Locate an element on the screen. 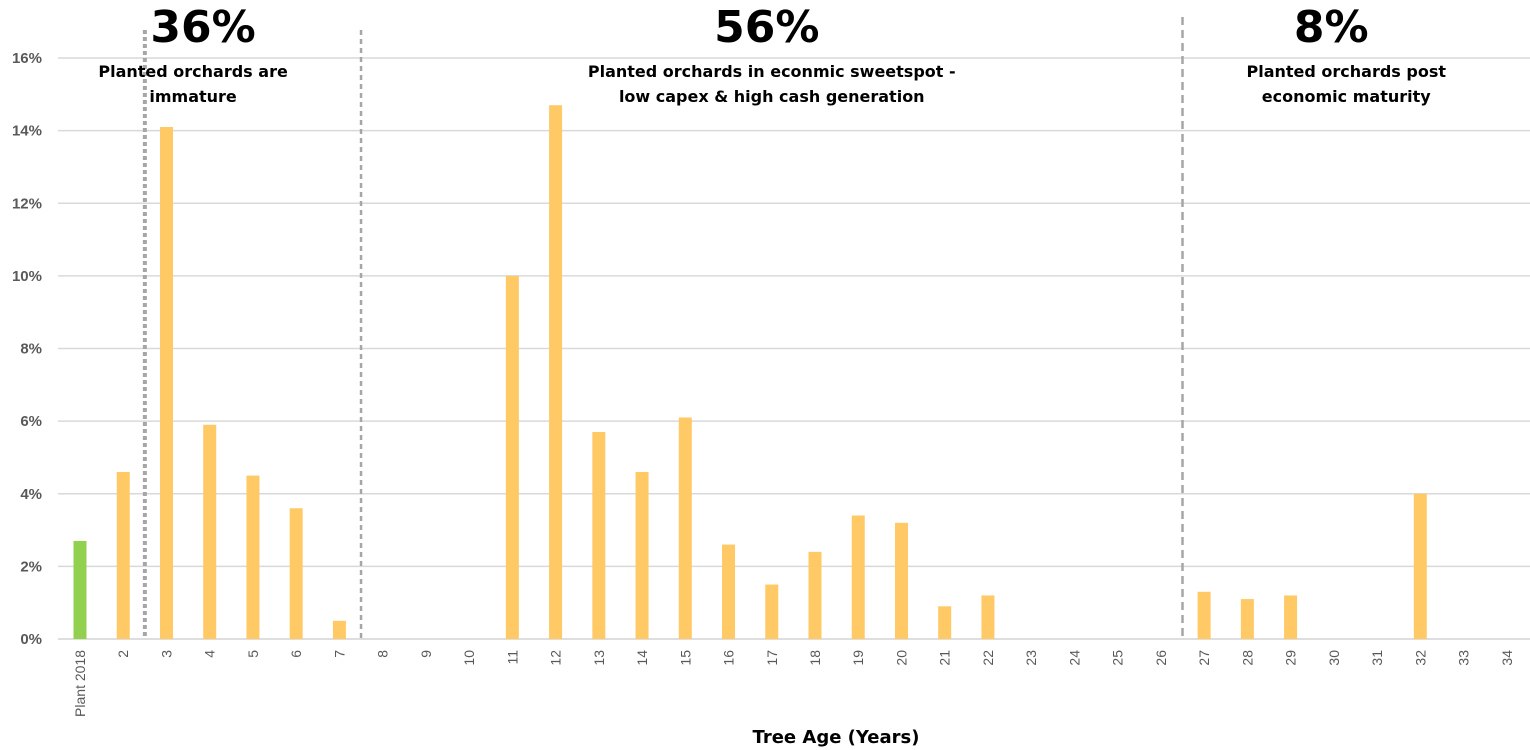 The image size is (1530, 750). y-tick-label: 10% is located at coordinates (27, 276).